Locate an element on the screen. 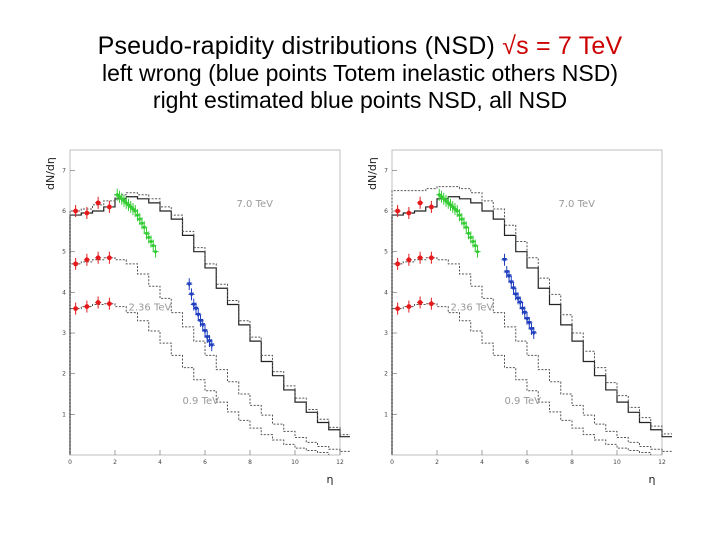 The image size is (720, 540). y-tick-label: 2 is located at coordinates (386, 374).